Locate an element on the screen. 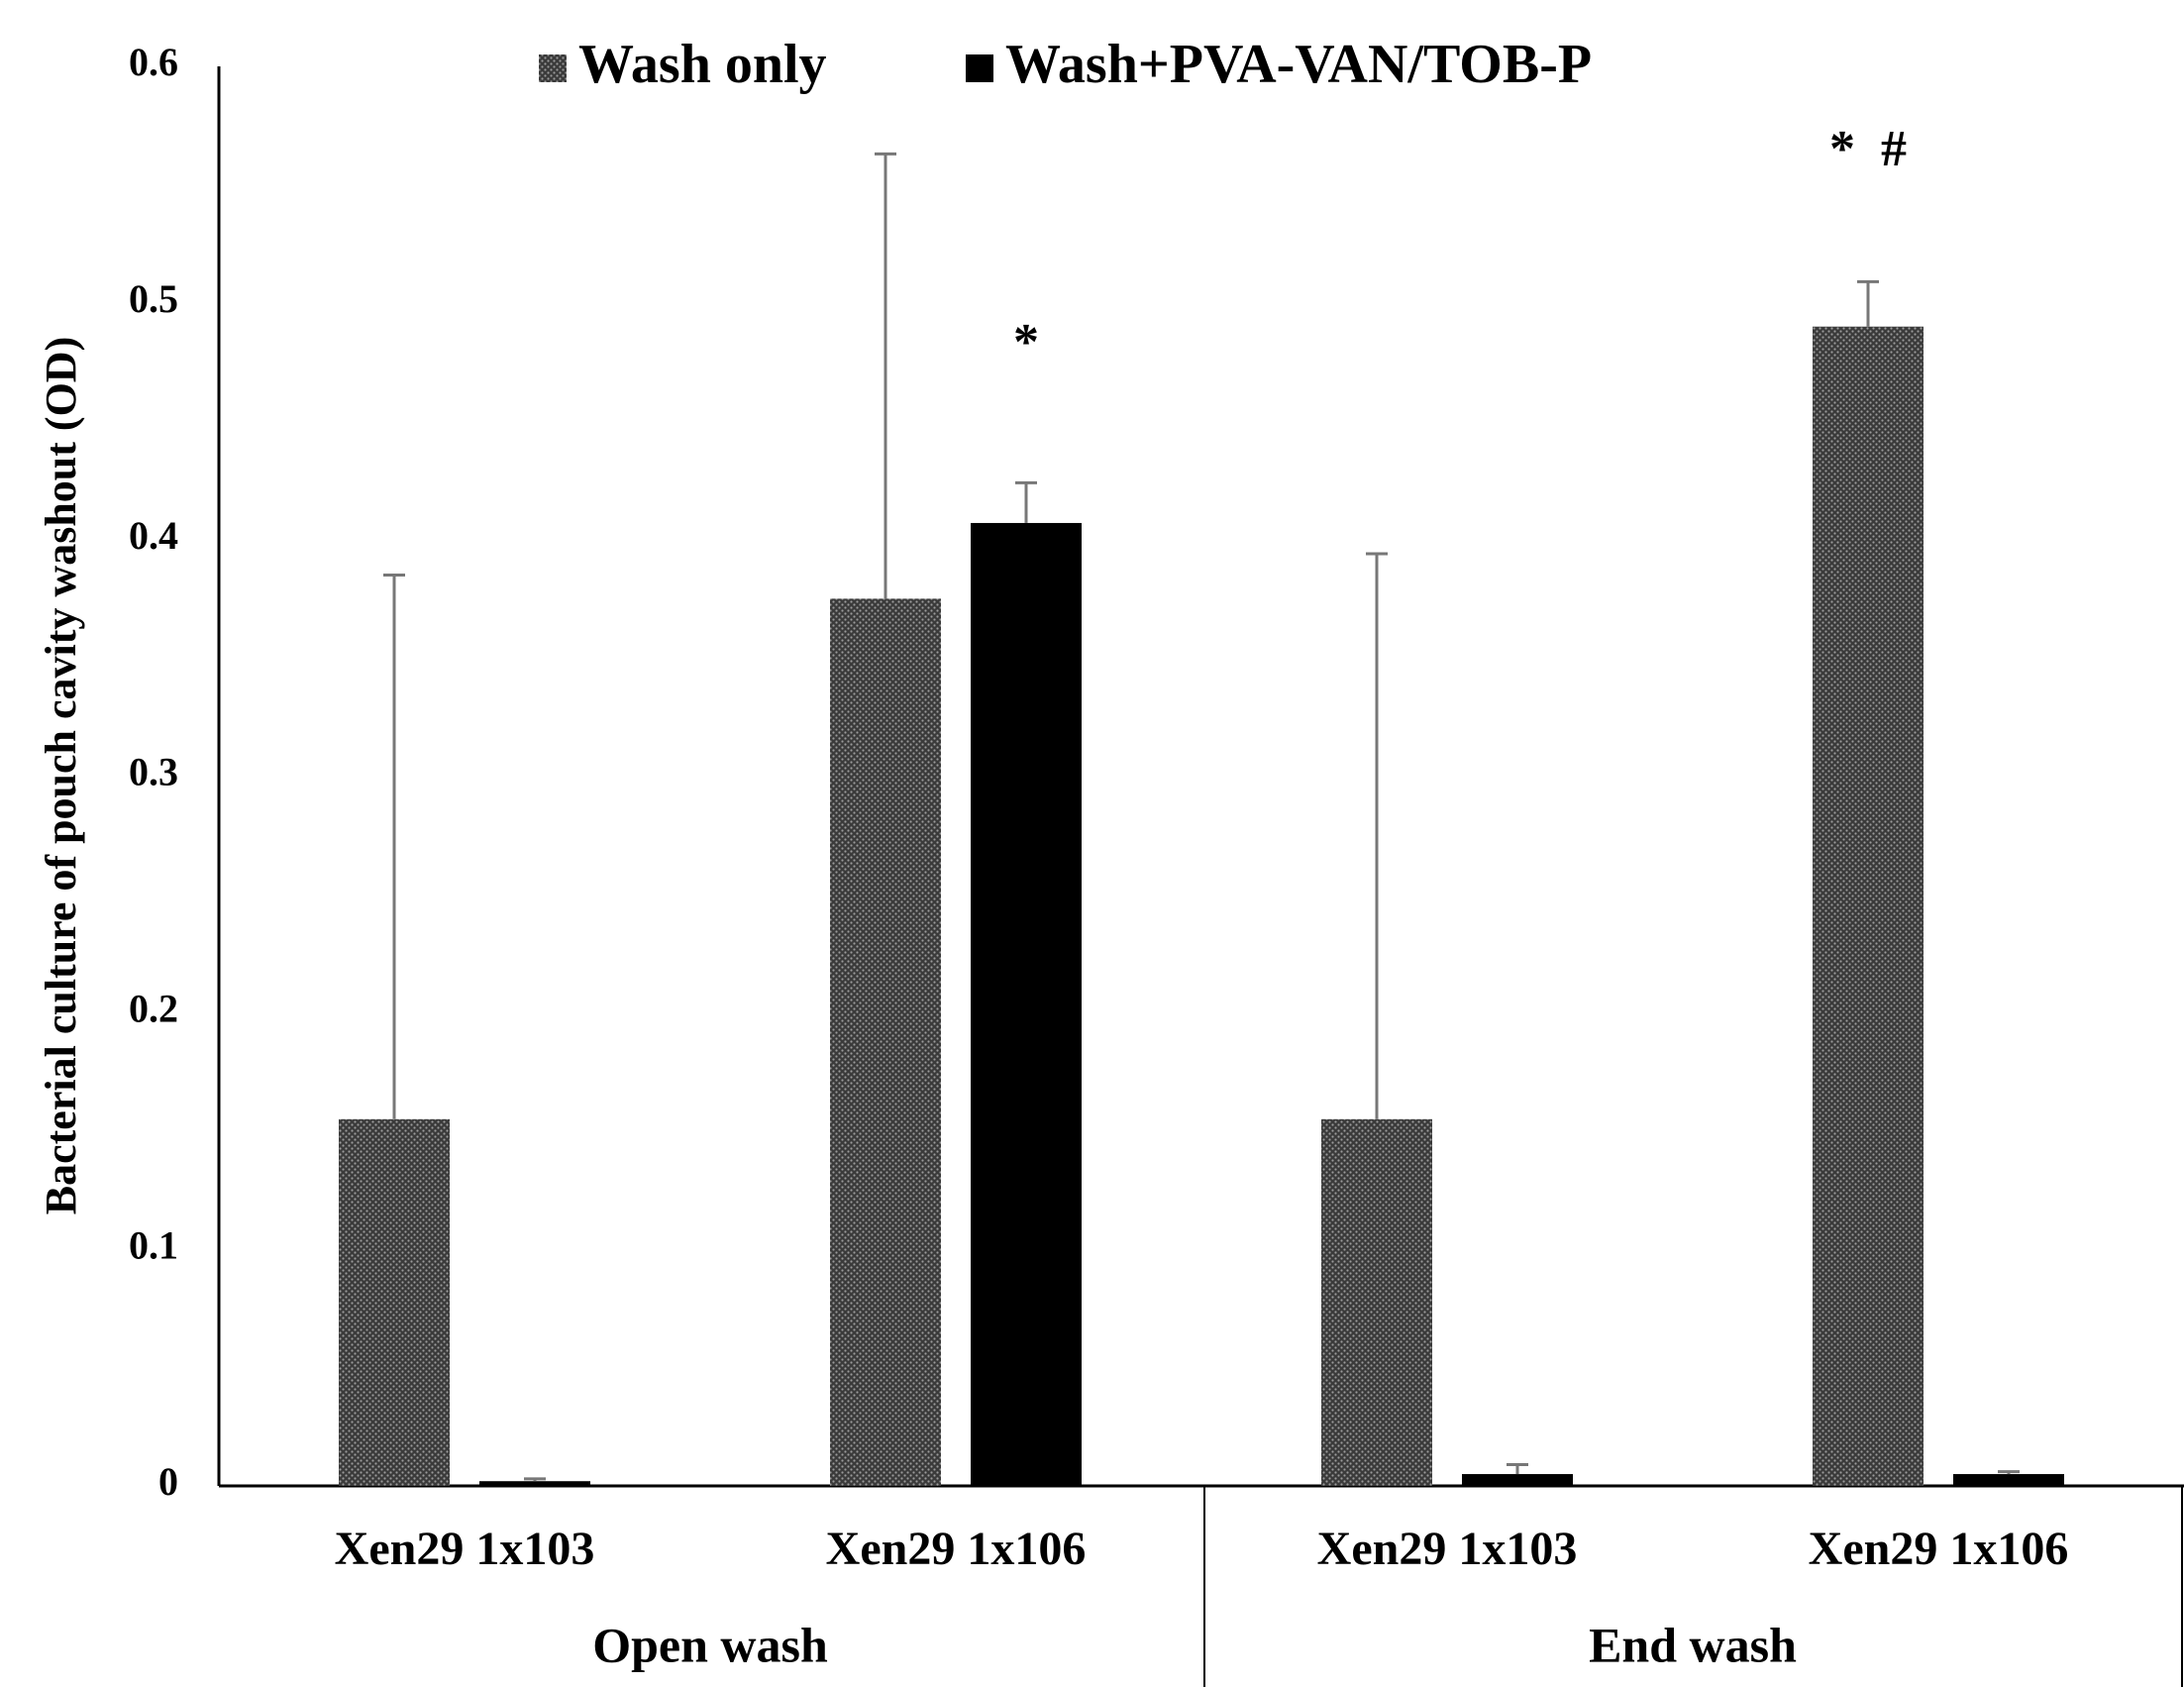 The height and width of the screenshot is (1687, 2184). y-tick-label: 0 is located at coordinates (168, 1481).